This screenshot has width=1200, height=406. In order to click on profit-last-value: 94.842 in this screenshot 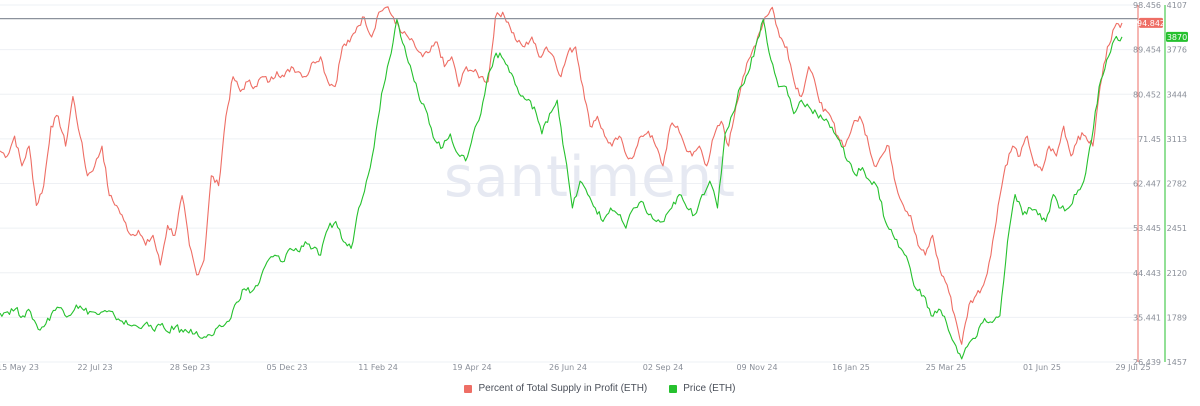, I will do `click(1151, 23)`.